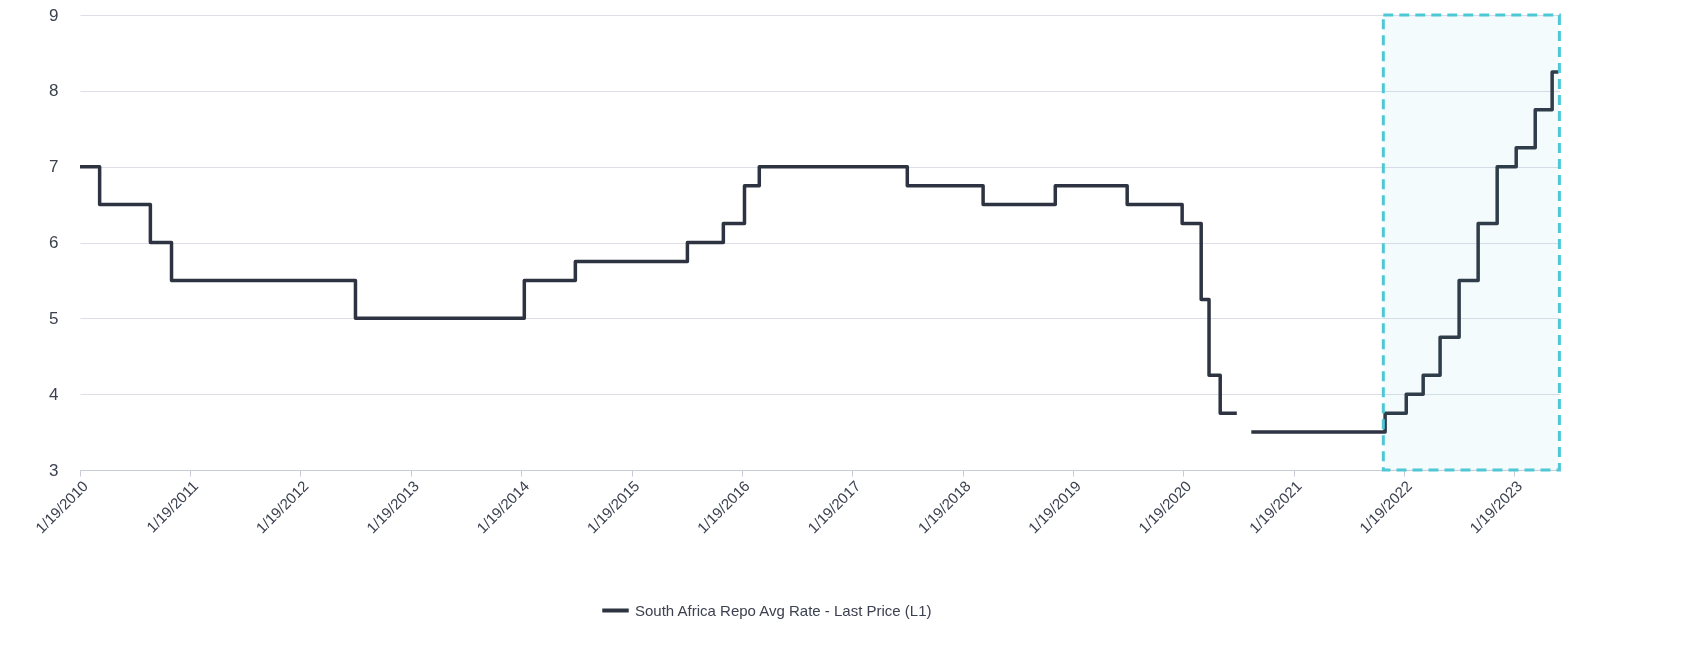  What do you see at coordinates (54, 318) in the screenshot?
I see `y-tick-label: 5` at bounding box center [54, 318].